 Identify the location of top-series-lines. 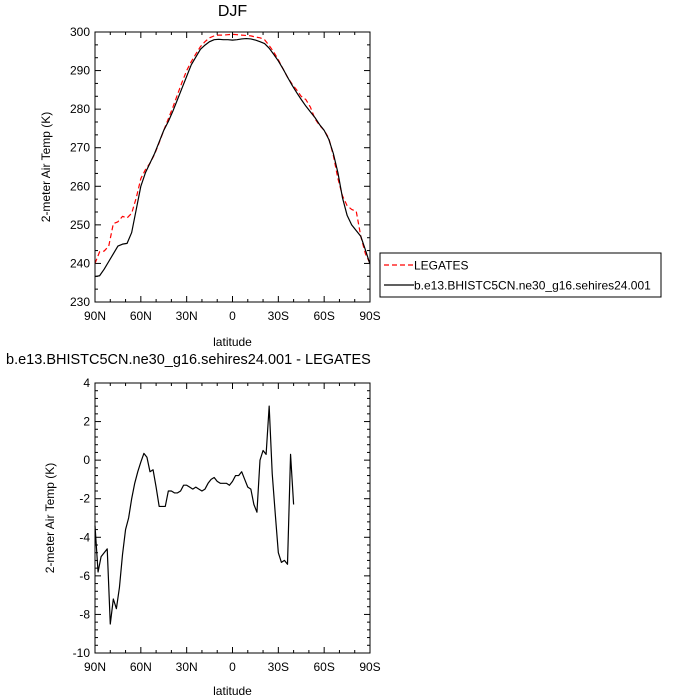
(232, 155).